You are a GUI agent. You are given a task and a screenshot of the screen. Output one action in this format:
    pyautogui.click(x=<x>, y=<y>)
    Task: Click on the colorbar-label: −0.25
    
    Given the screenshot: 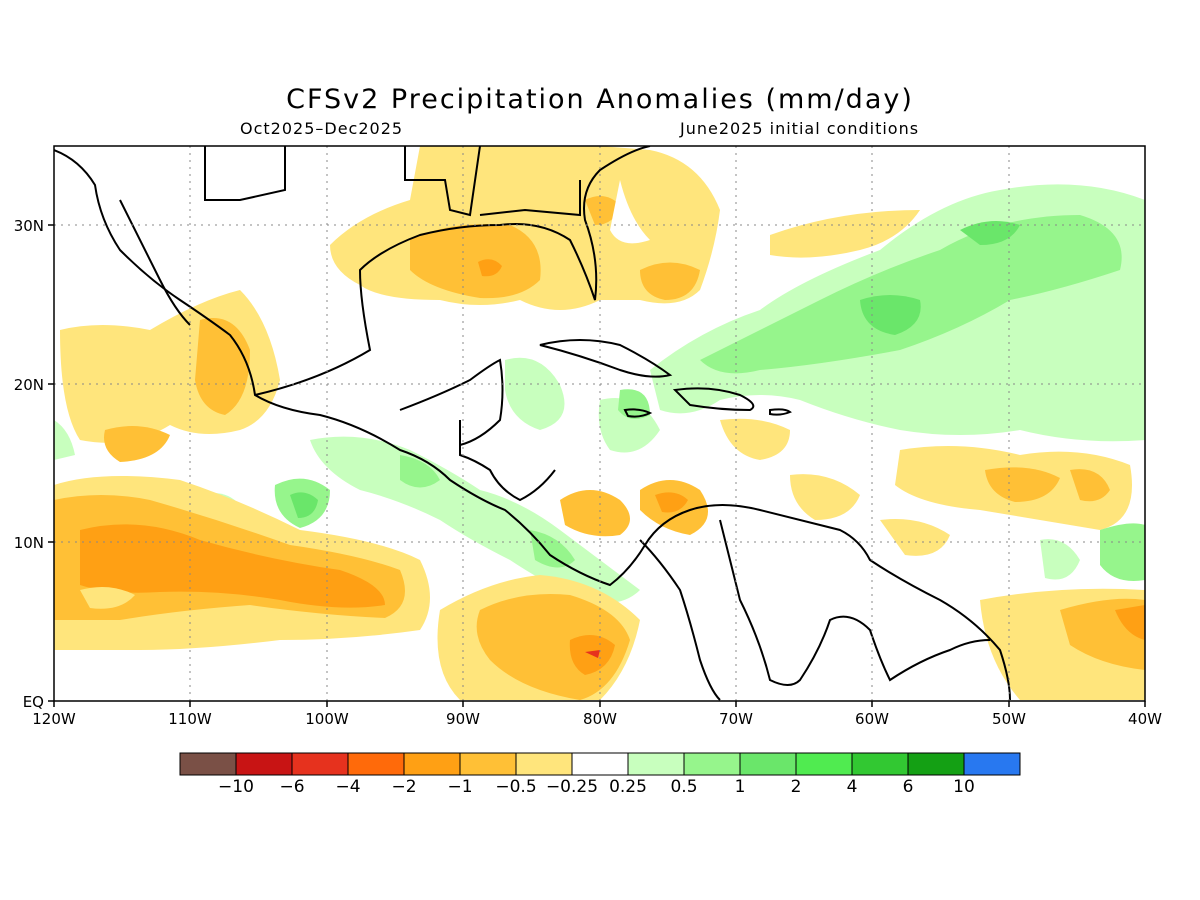 What is the action you would take?
    pyautogui.click(x=572, y=787)
    